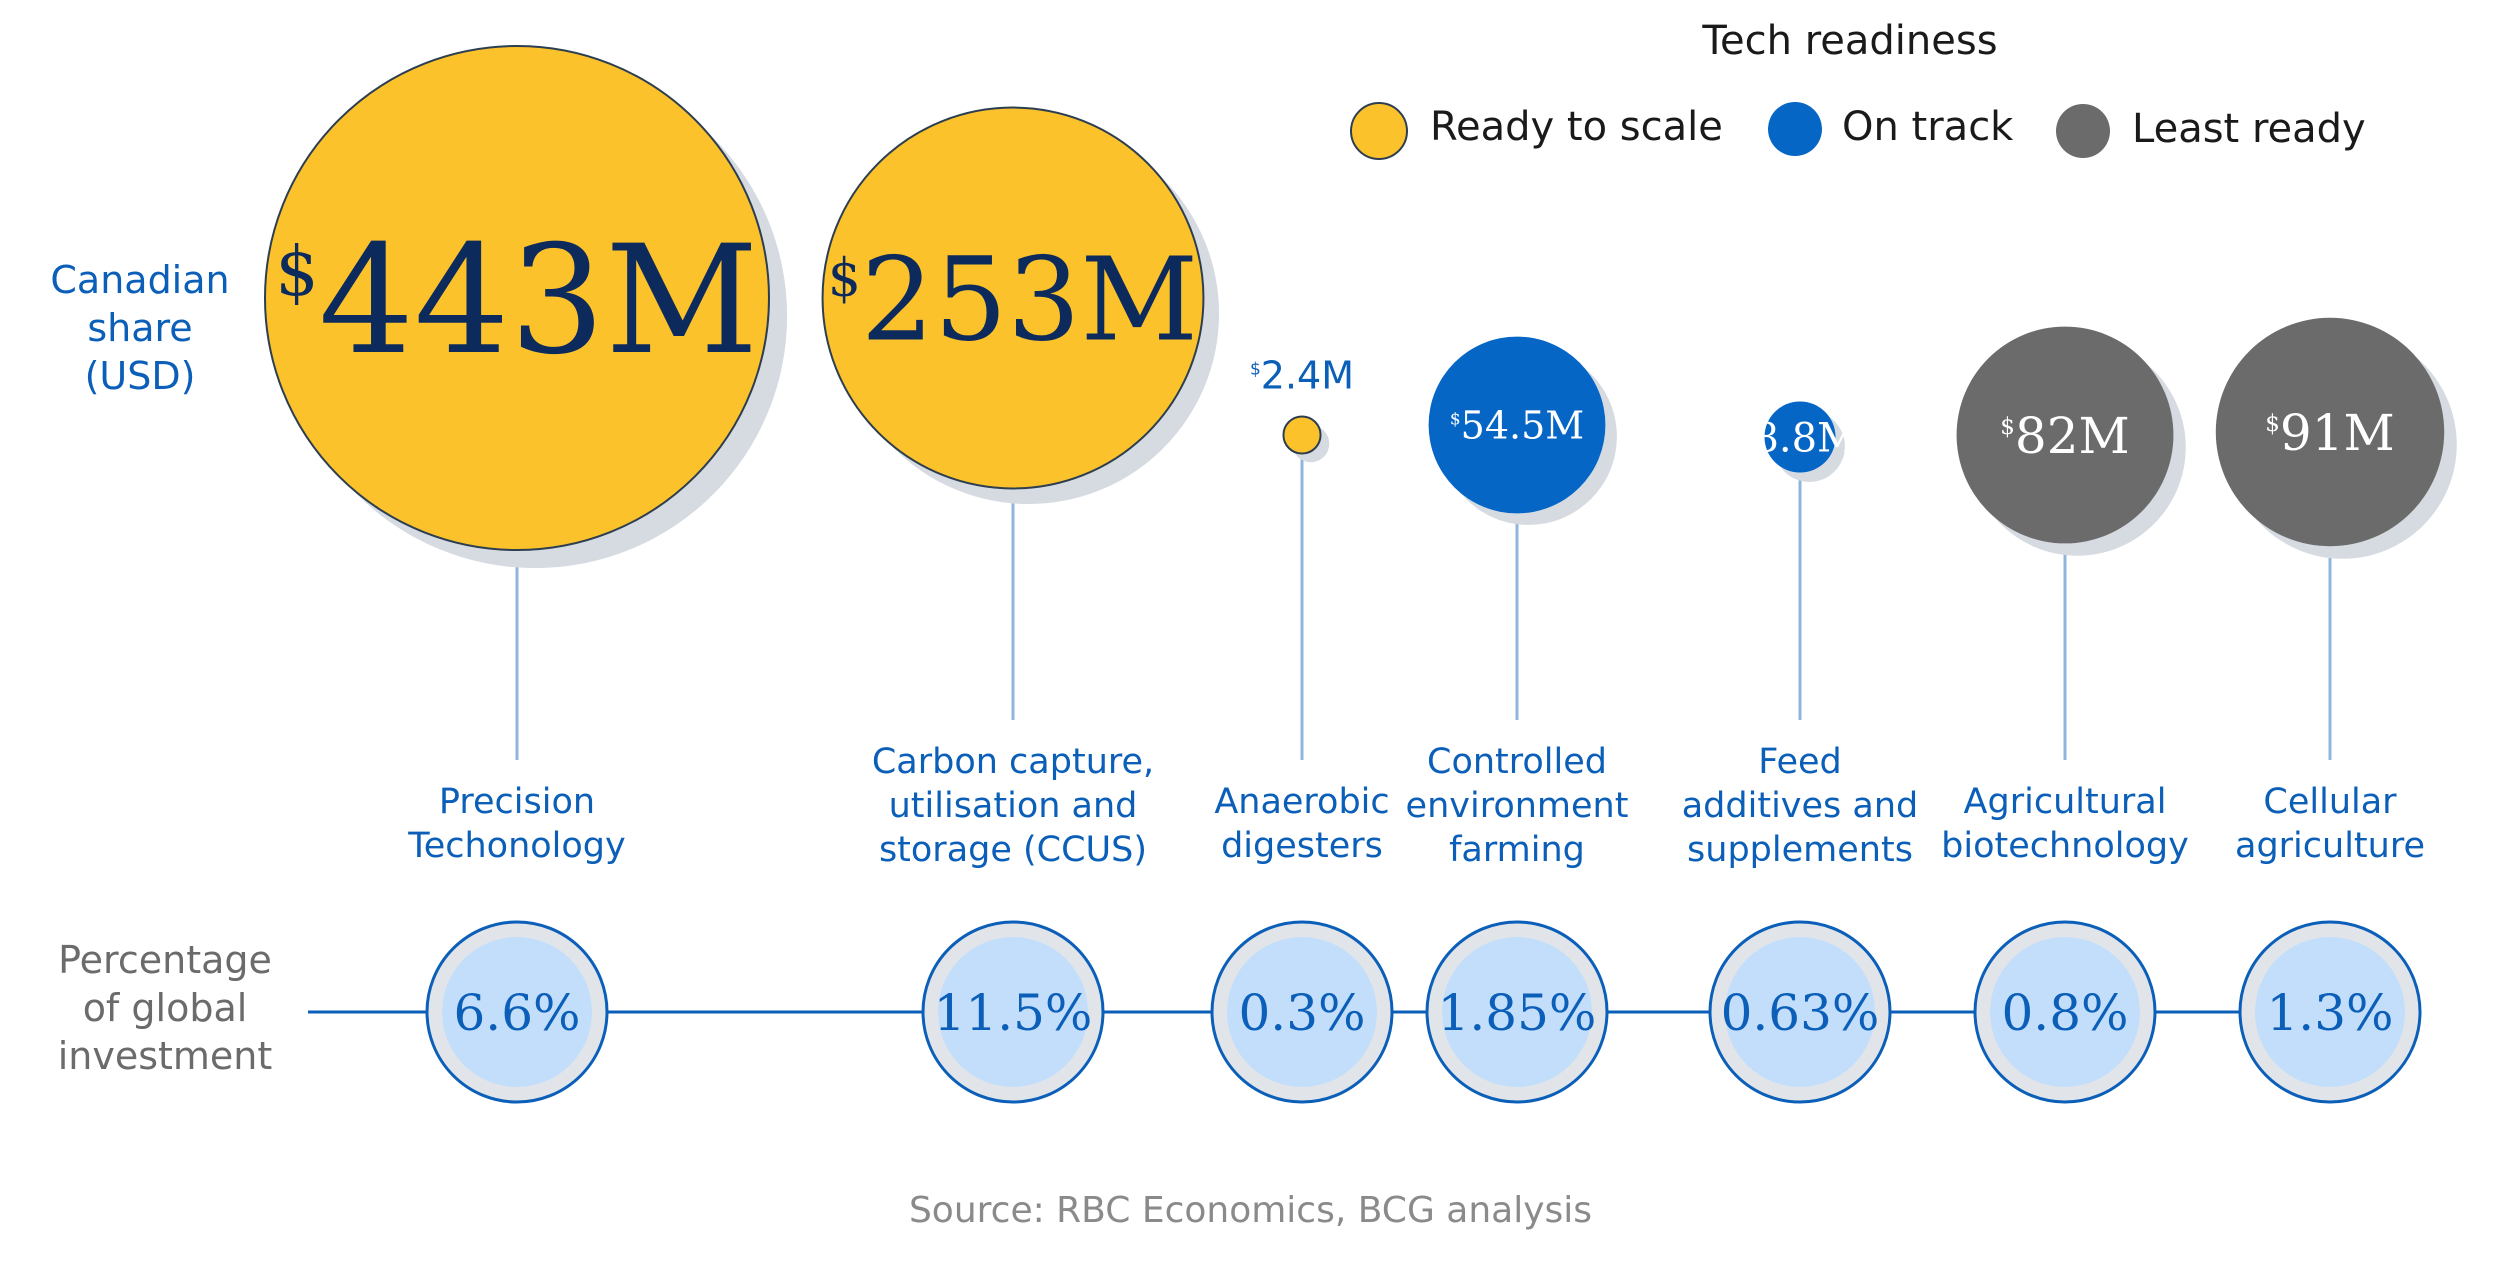 The width and height of the screenshot is (2501, 1272). What do you see at coordinates (1379, 131) in the screenshot?
I see `legend-dot-ready-to-scale` at bounding box center [1379, 131].